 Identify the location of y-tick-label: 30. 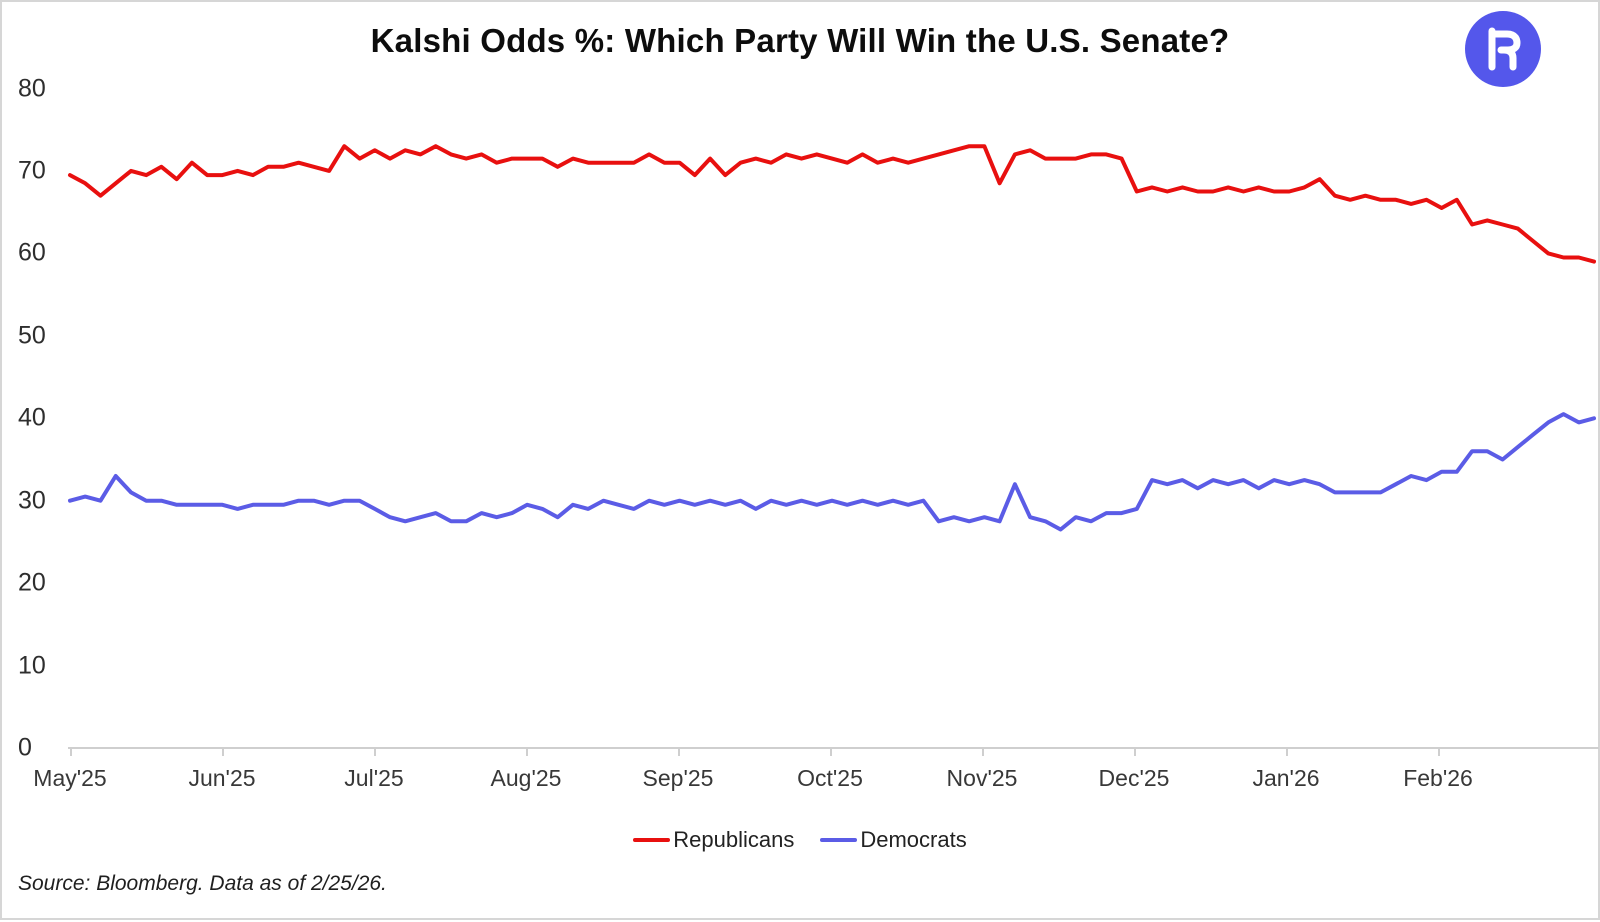
(32, 500).